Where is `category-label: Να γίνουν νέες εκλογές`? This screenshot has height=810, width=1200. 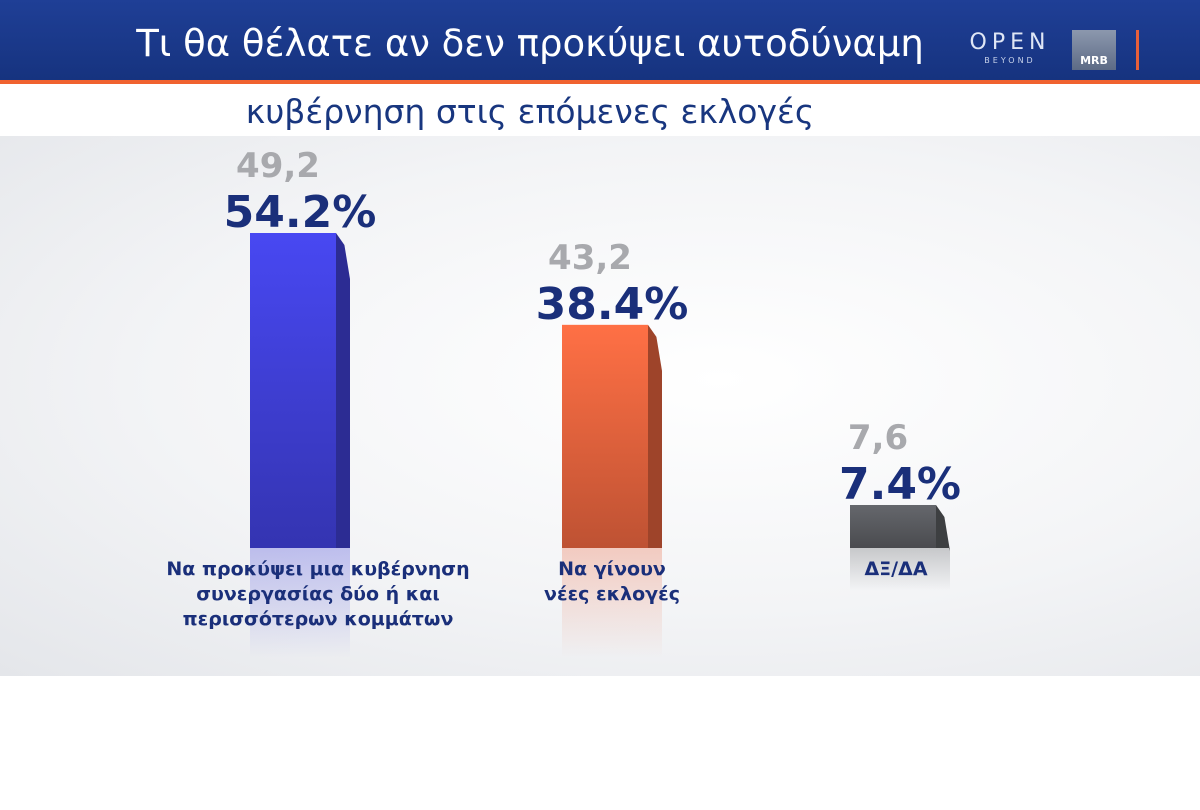 category-label: Να γίνουν νέες εκλογές is located at coordinates (612, 582).